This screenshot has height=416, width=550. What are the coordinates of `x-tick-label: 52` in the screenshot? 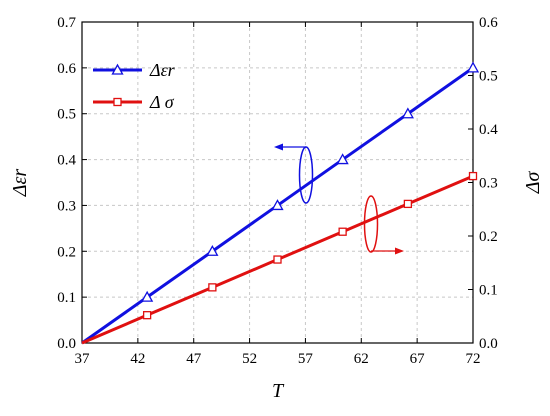 It's located at (249, 359).